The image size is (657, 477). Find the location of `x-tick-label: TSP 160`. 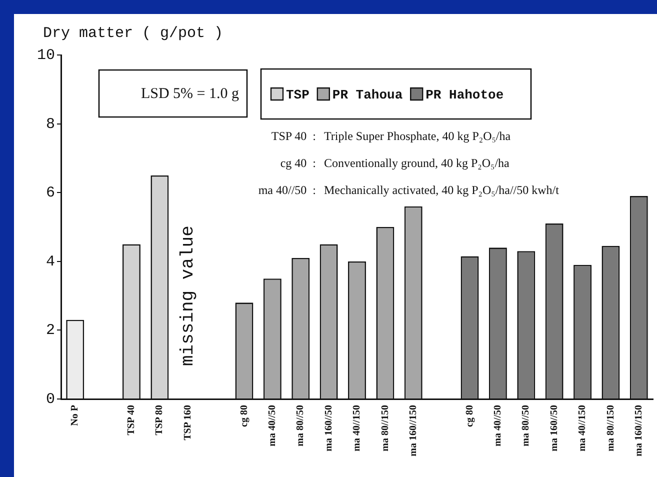

x-tick-label: TSP 160 is located at coordinates (188, 422).